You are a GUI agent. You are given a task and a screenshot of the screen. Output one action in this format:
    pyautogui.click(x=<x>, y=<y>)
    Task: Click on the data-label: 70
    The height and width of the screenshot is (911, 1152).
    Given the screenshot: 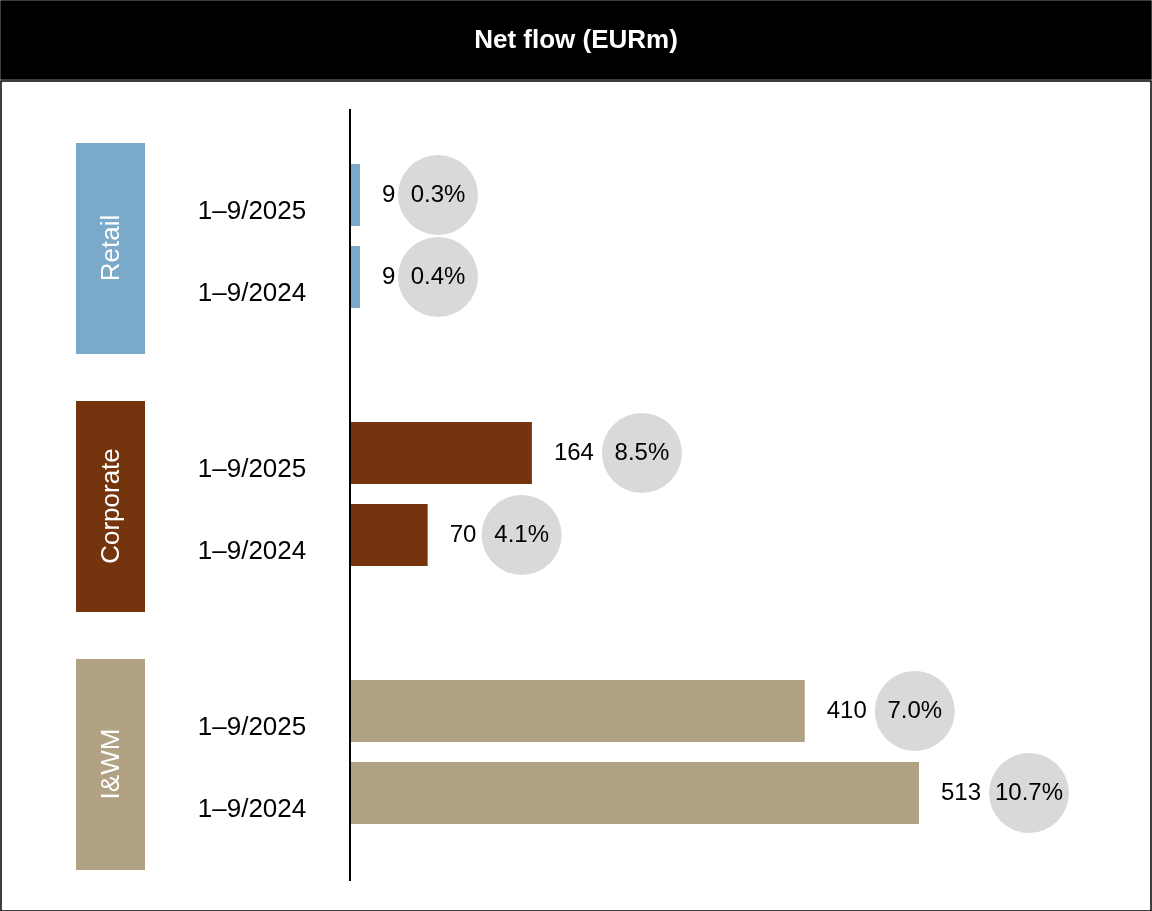 What is the action you would take?
    pyautogui.click(x=463, y=533)
    